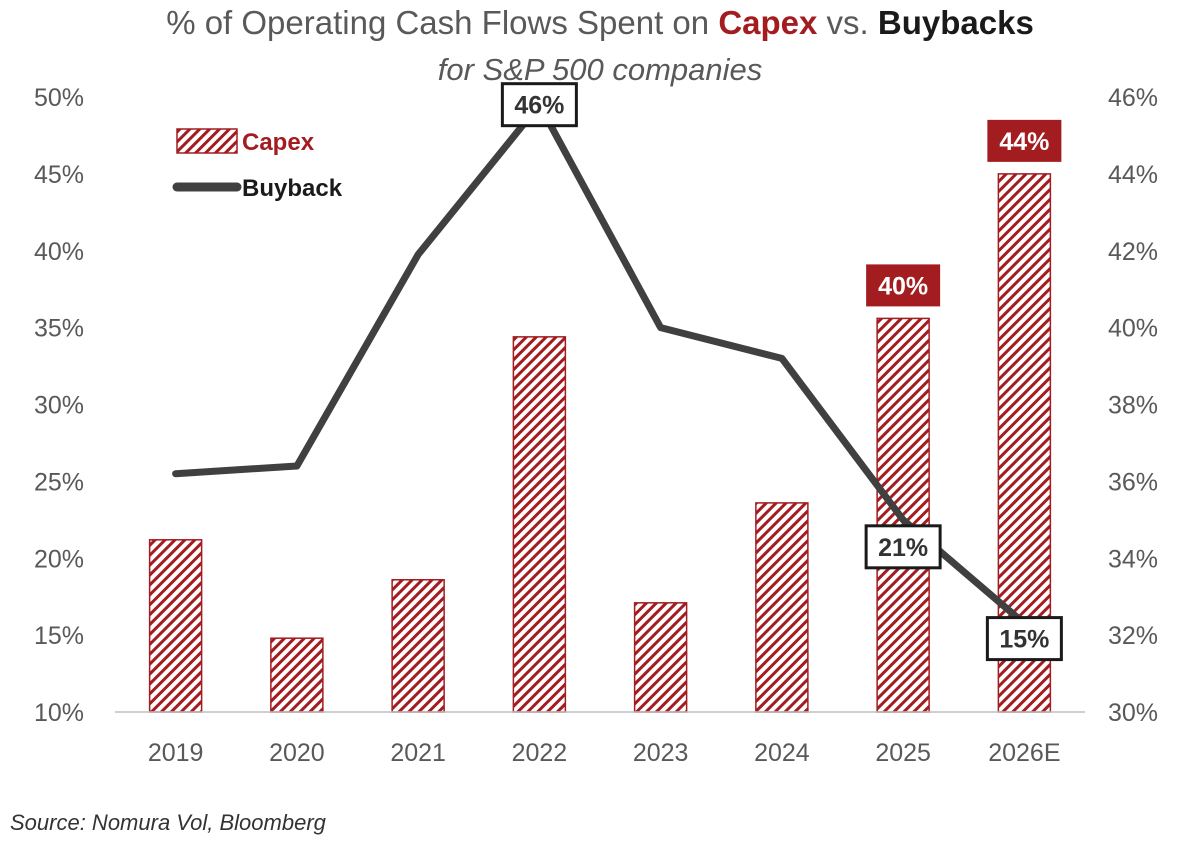 Image resolution: width=1200 pixels, height=845 pixels. Describe the element at coordinates (207, 141) in the screenshot. I see `legend-capex-swatch` at that location.